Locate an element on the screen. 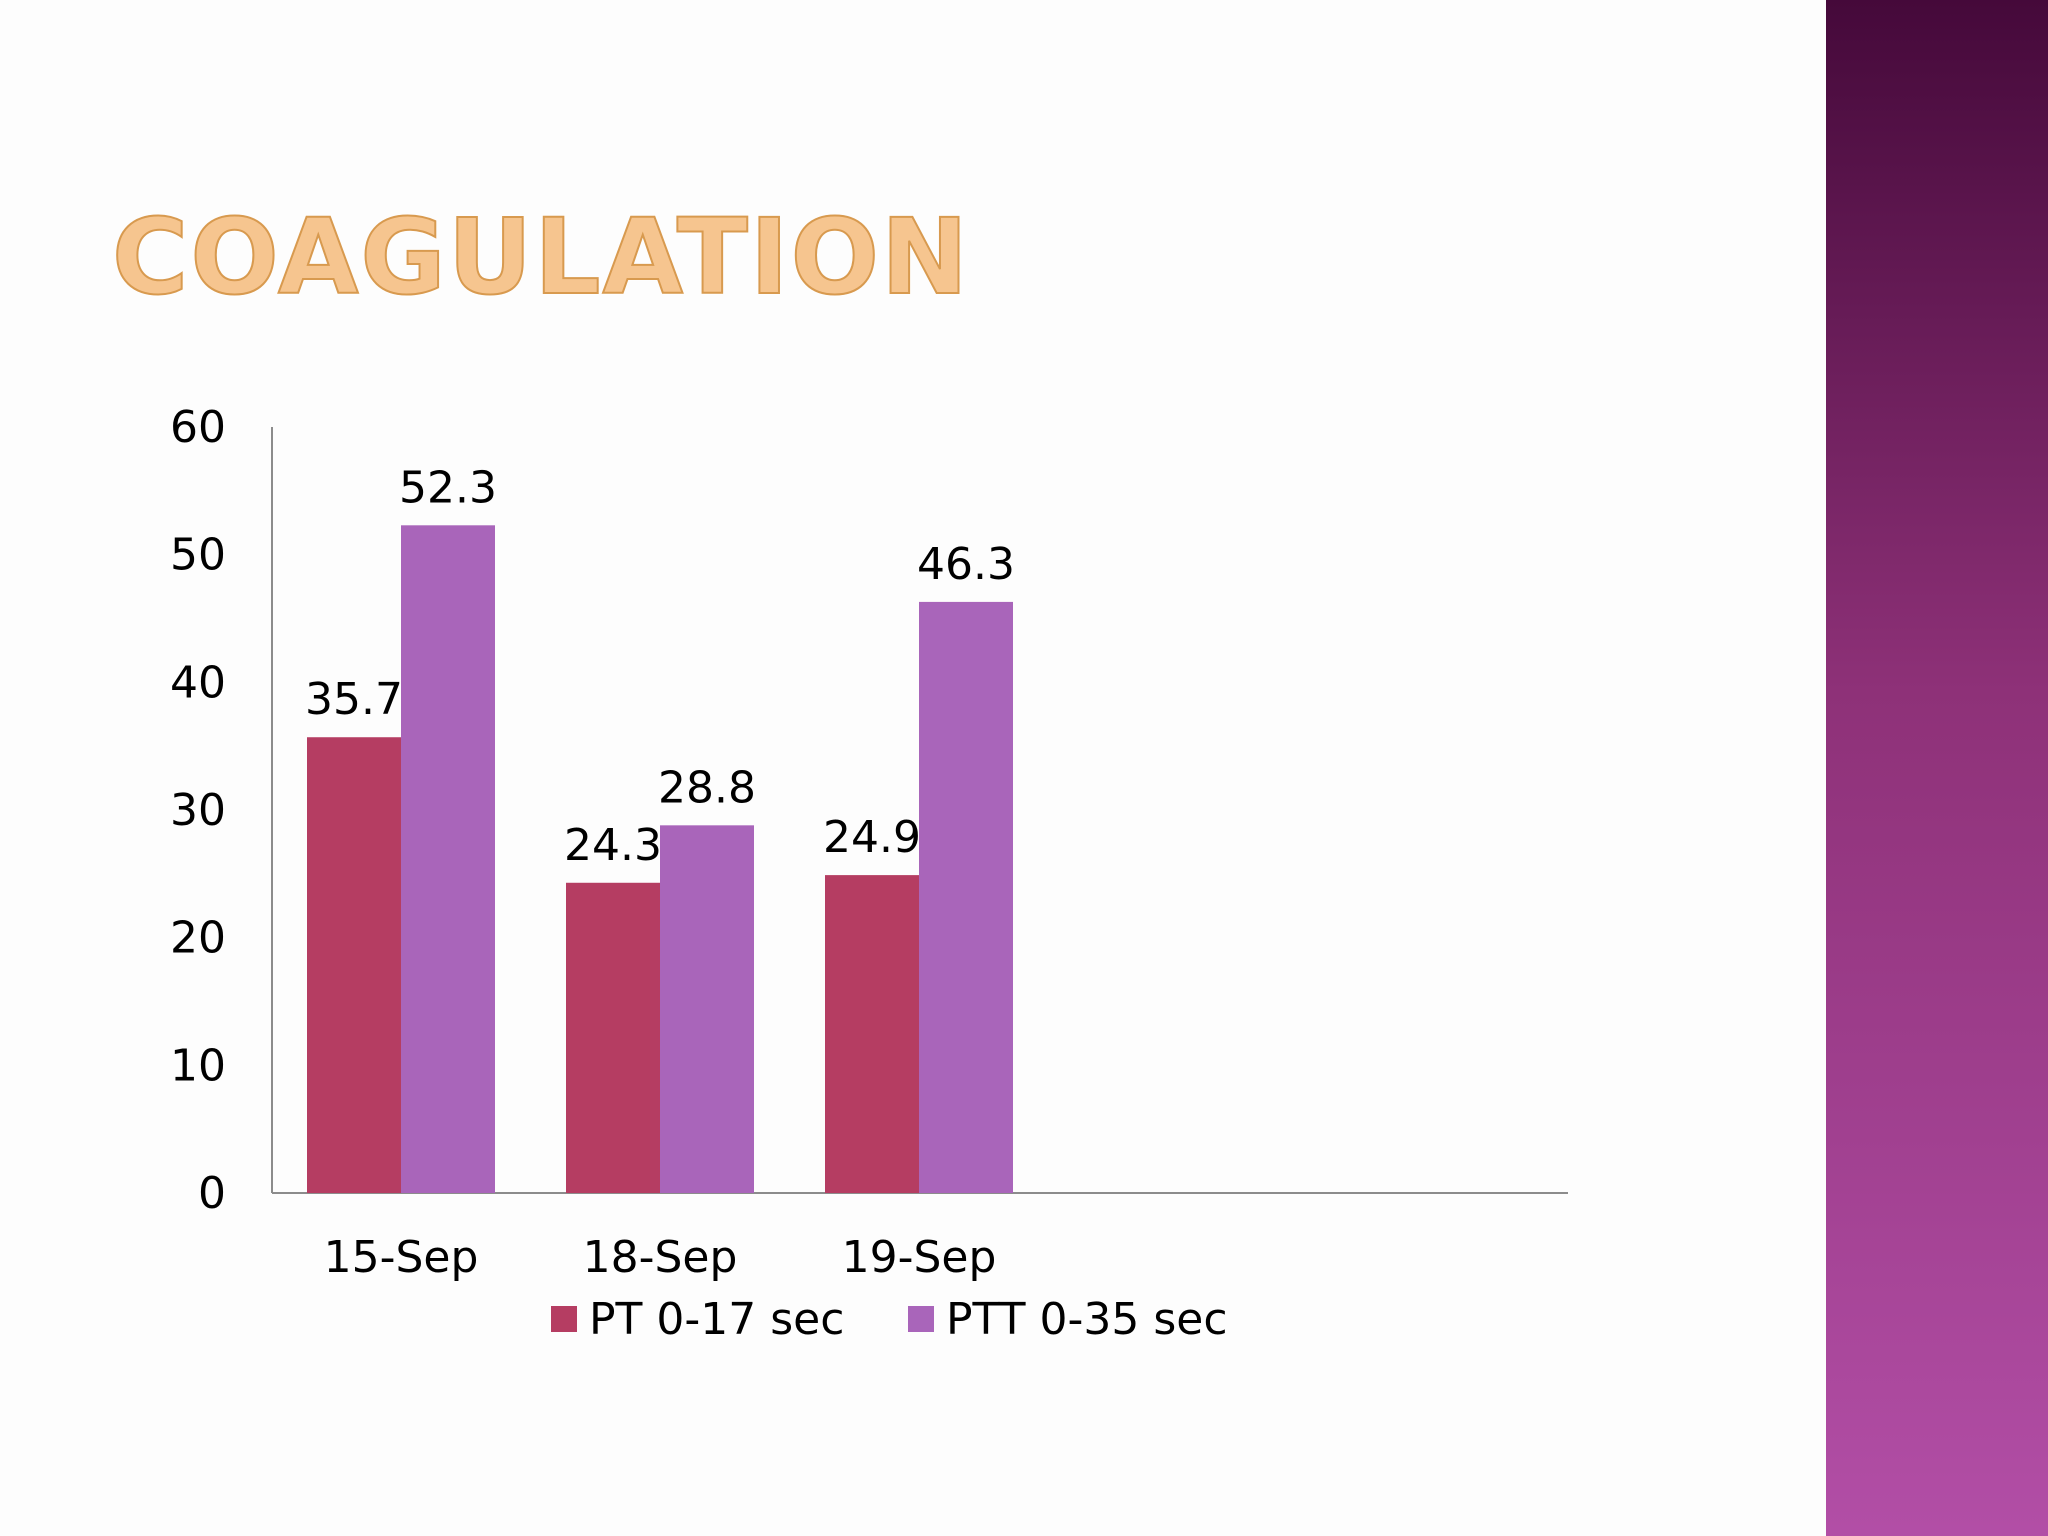  y-tick-label: 10 is located at coordinates (198, 1065).